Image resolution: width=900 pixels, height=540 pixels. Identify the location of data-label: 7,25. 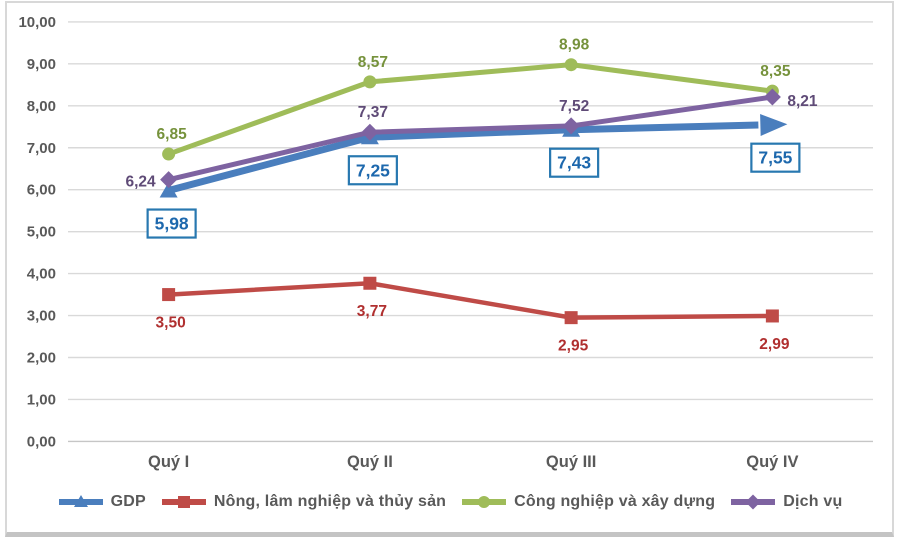
(373, 170).